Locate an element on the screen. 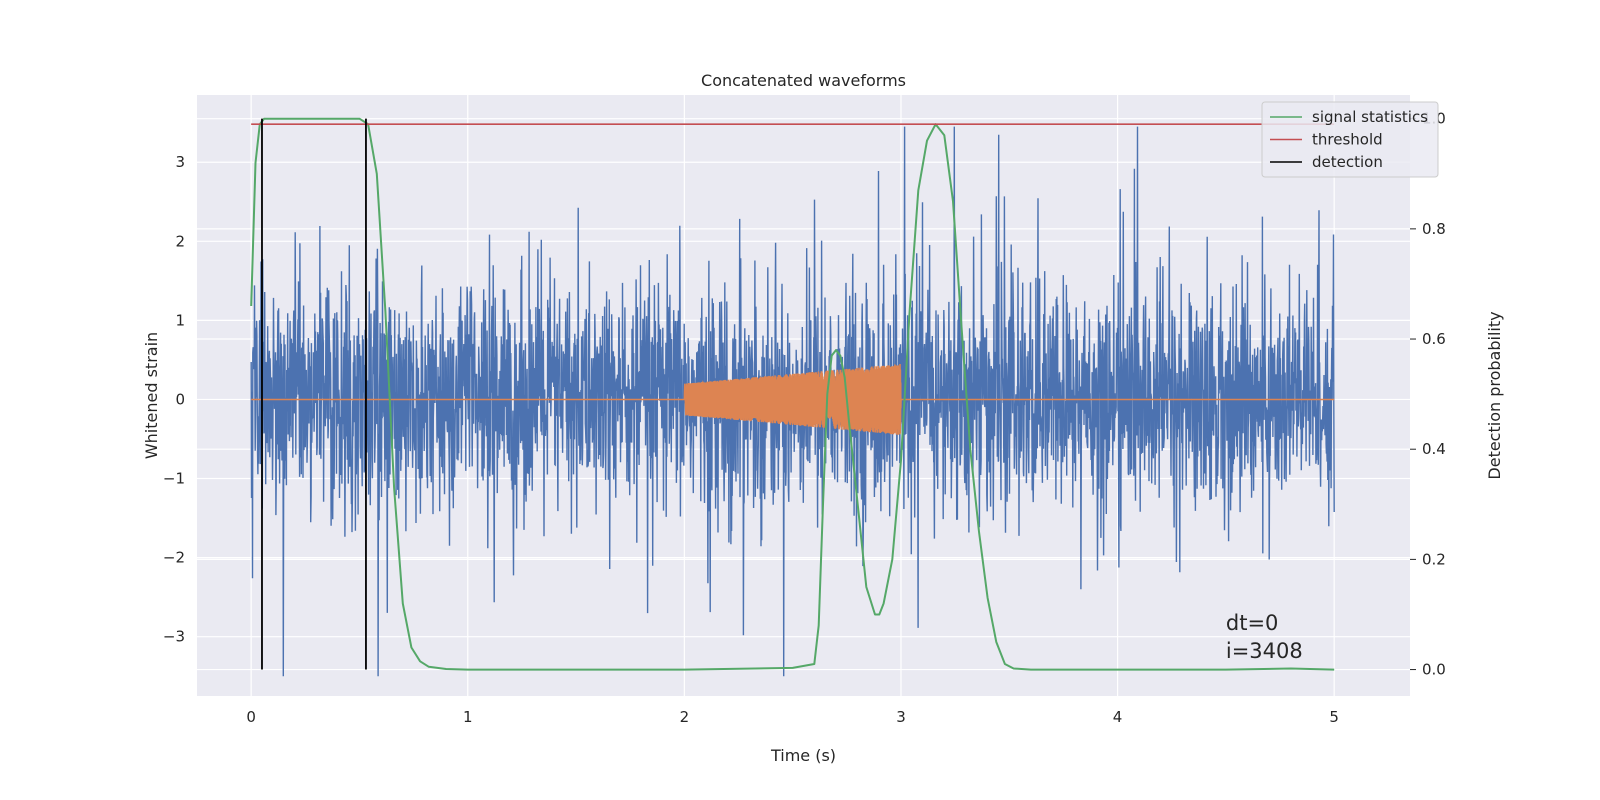 The image size is (1600, 800). x-axis-label: Time (s) is located at coordinates (803, 755).